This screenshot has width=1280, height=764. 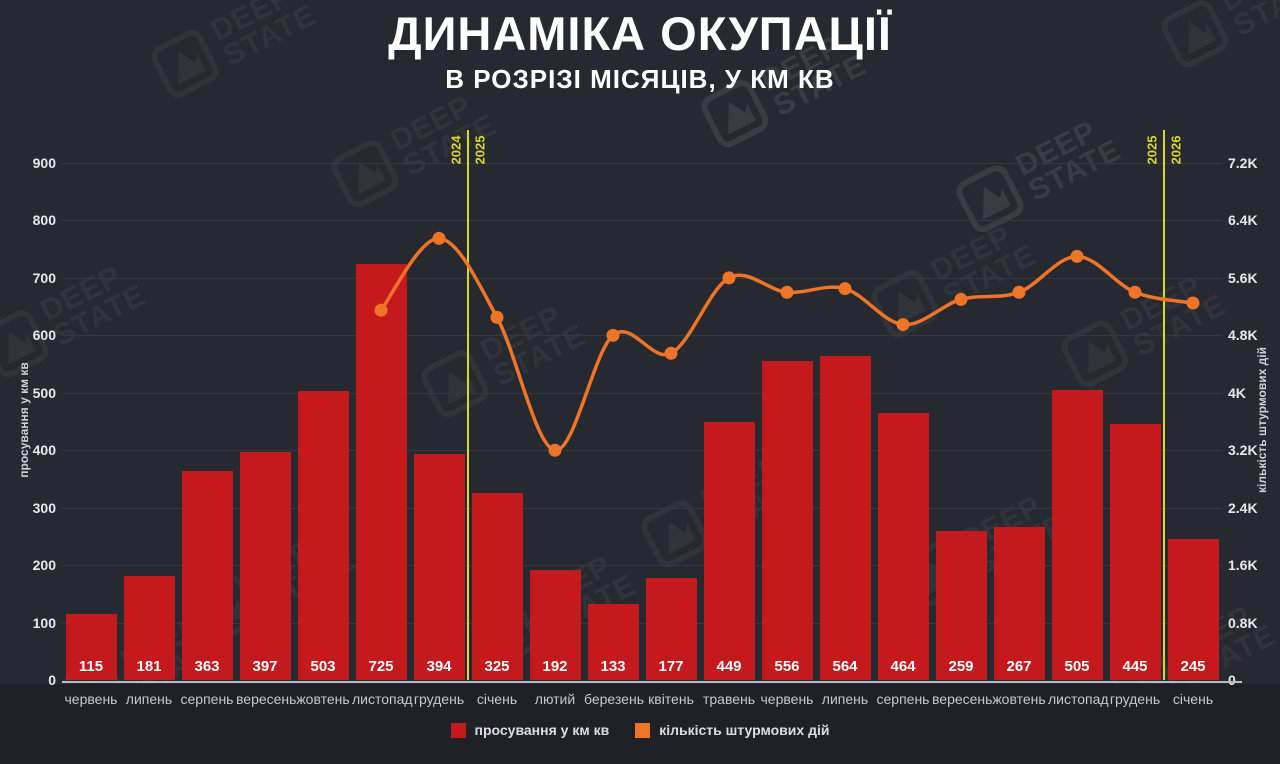 I want to click on right-axis-tick: 6.4K, so click(x=1243, y=220).